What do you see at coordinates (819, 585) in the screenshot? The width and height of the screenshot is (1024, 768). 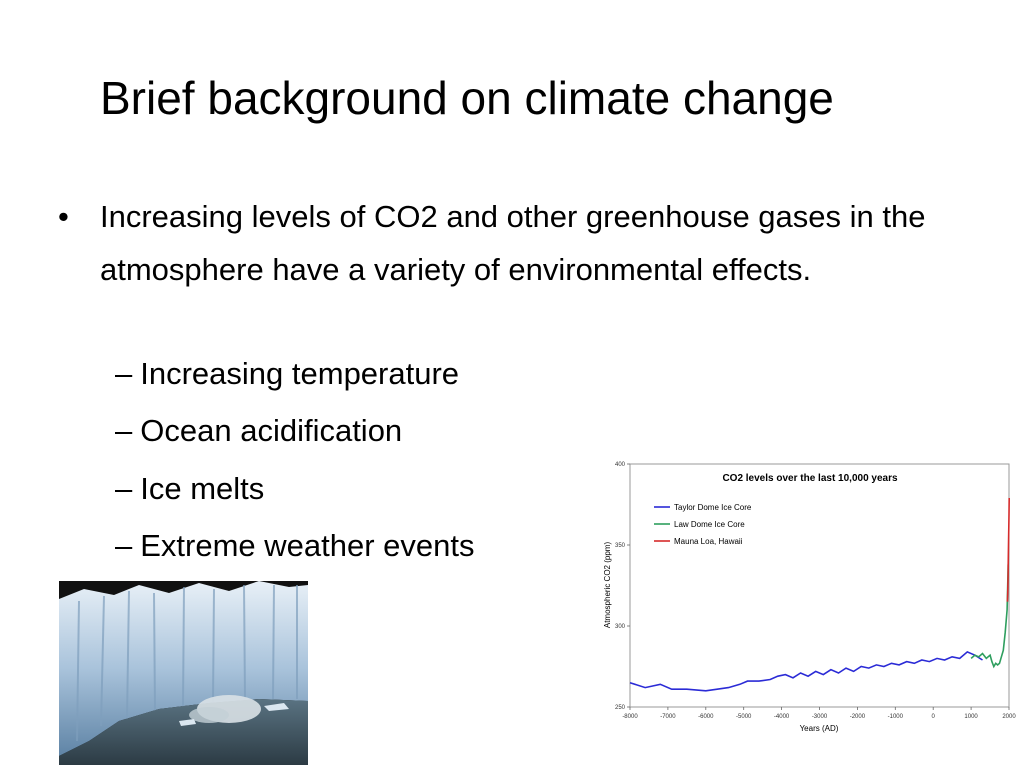 I see `plot-area` at bounding box center [819, 585].